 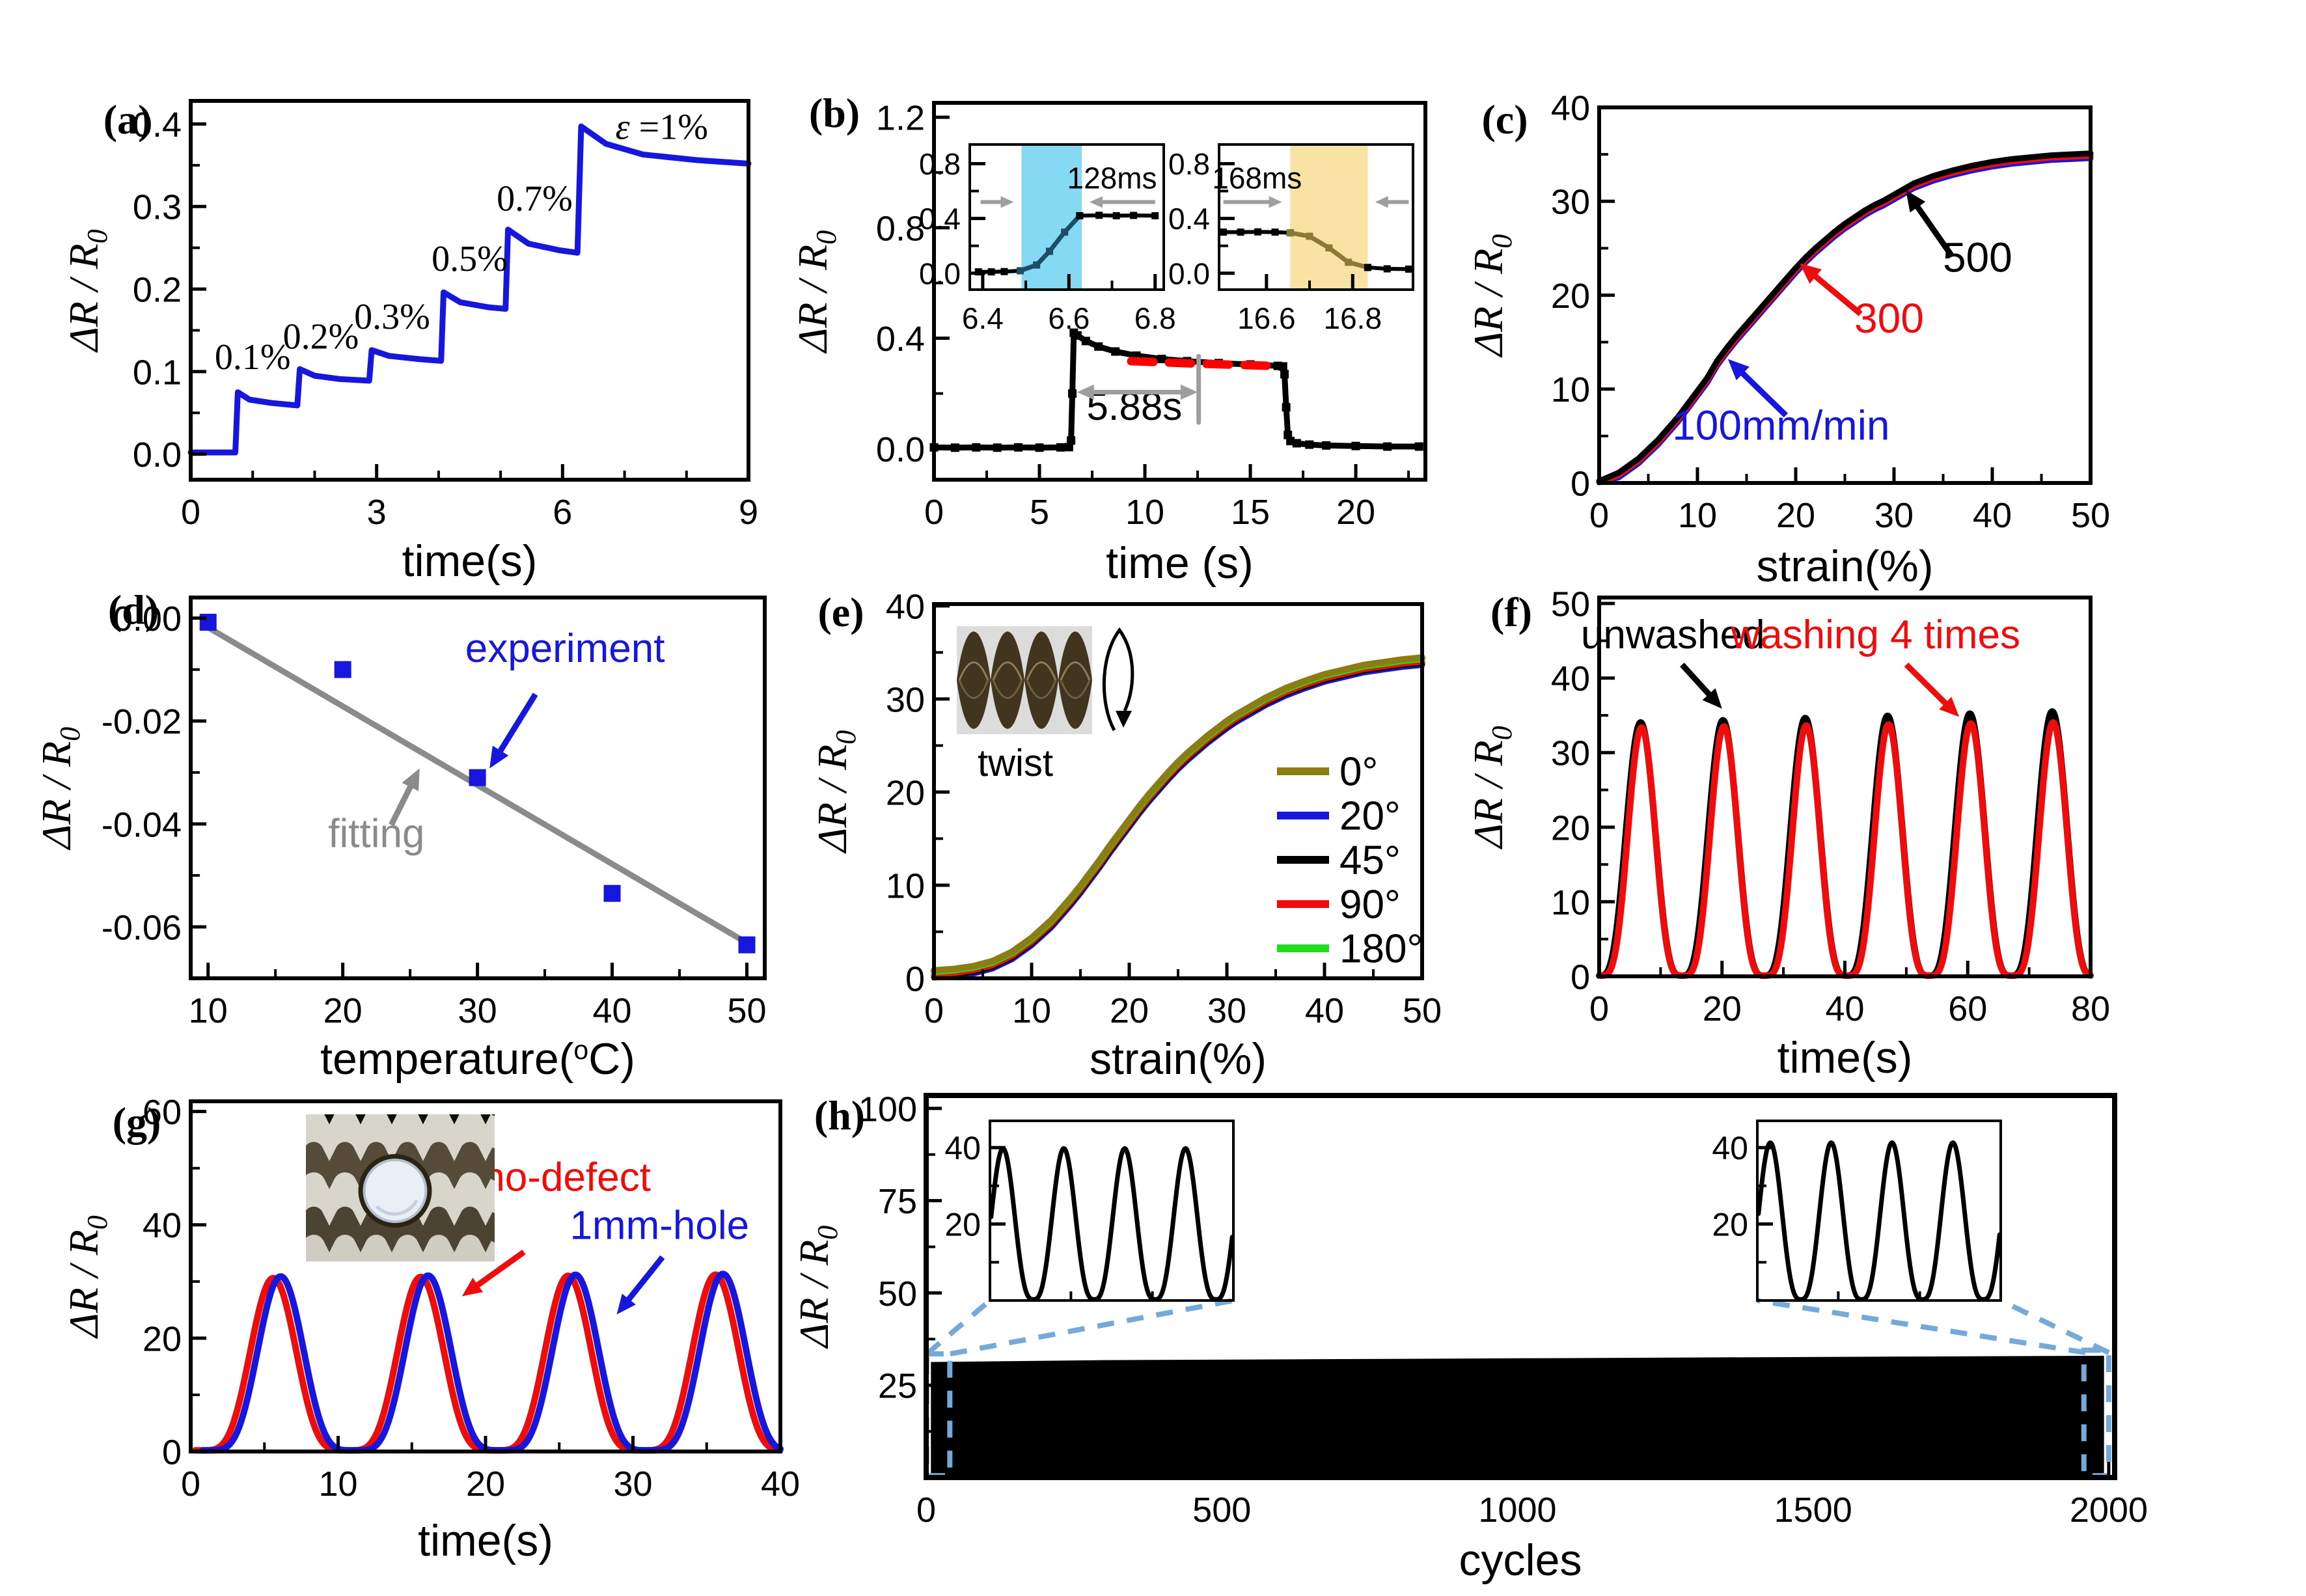 What do you see at coordinates (1517, 1510) in the screenshot?
I see `x-tick-label: 1000` at bounding box center [1517, 1510].